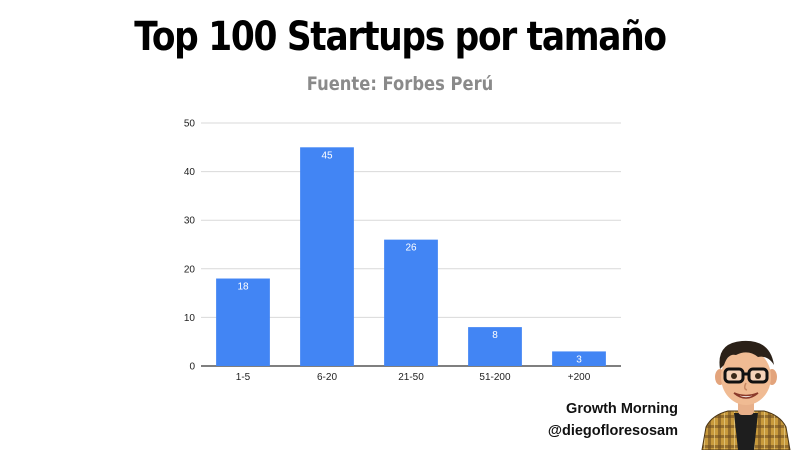  Describe the element at coordinates (400, 37) in the screenshot. I see `page-title: Top 100 Startups por tamaño` at that location.